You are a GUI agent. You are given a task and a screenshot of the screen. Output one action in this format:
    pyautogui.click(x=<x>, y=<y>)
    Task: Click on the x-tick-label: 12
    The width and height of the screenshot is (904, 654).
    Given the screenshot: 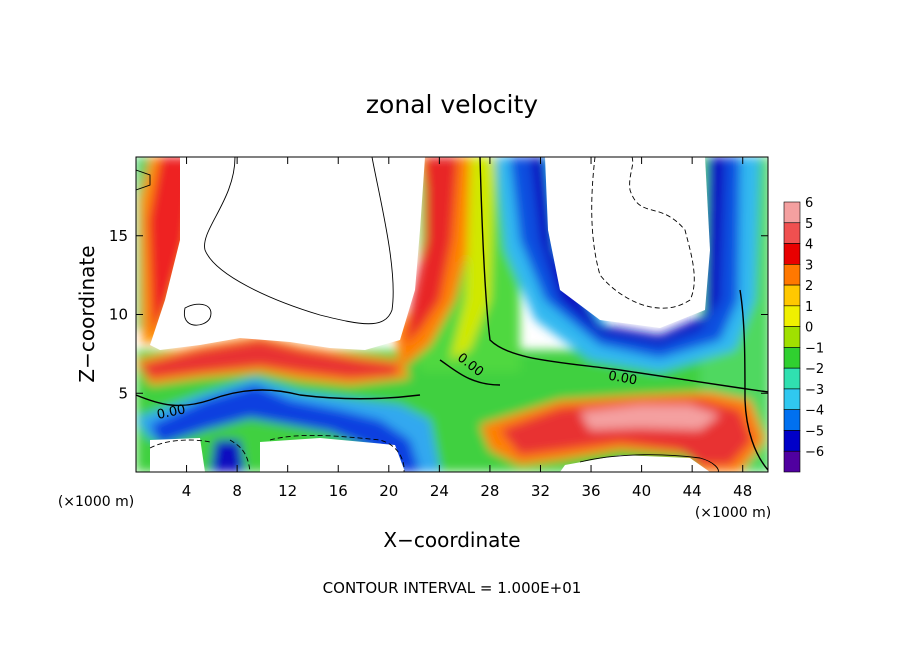 What is the action you would take?
    pyautogui.click(x=287, y=491)
    